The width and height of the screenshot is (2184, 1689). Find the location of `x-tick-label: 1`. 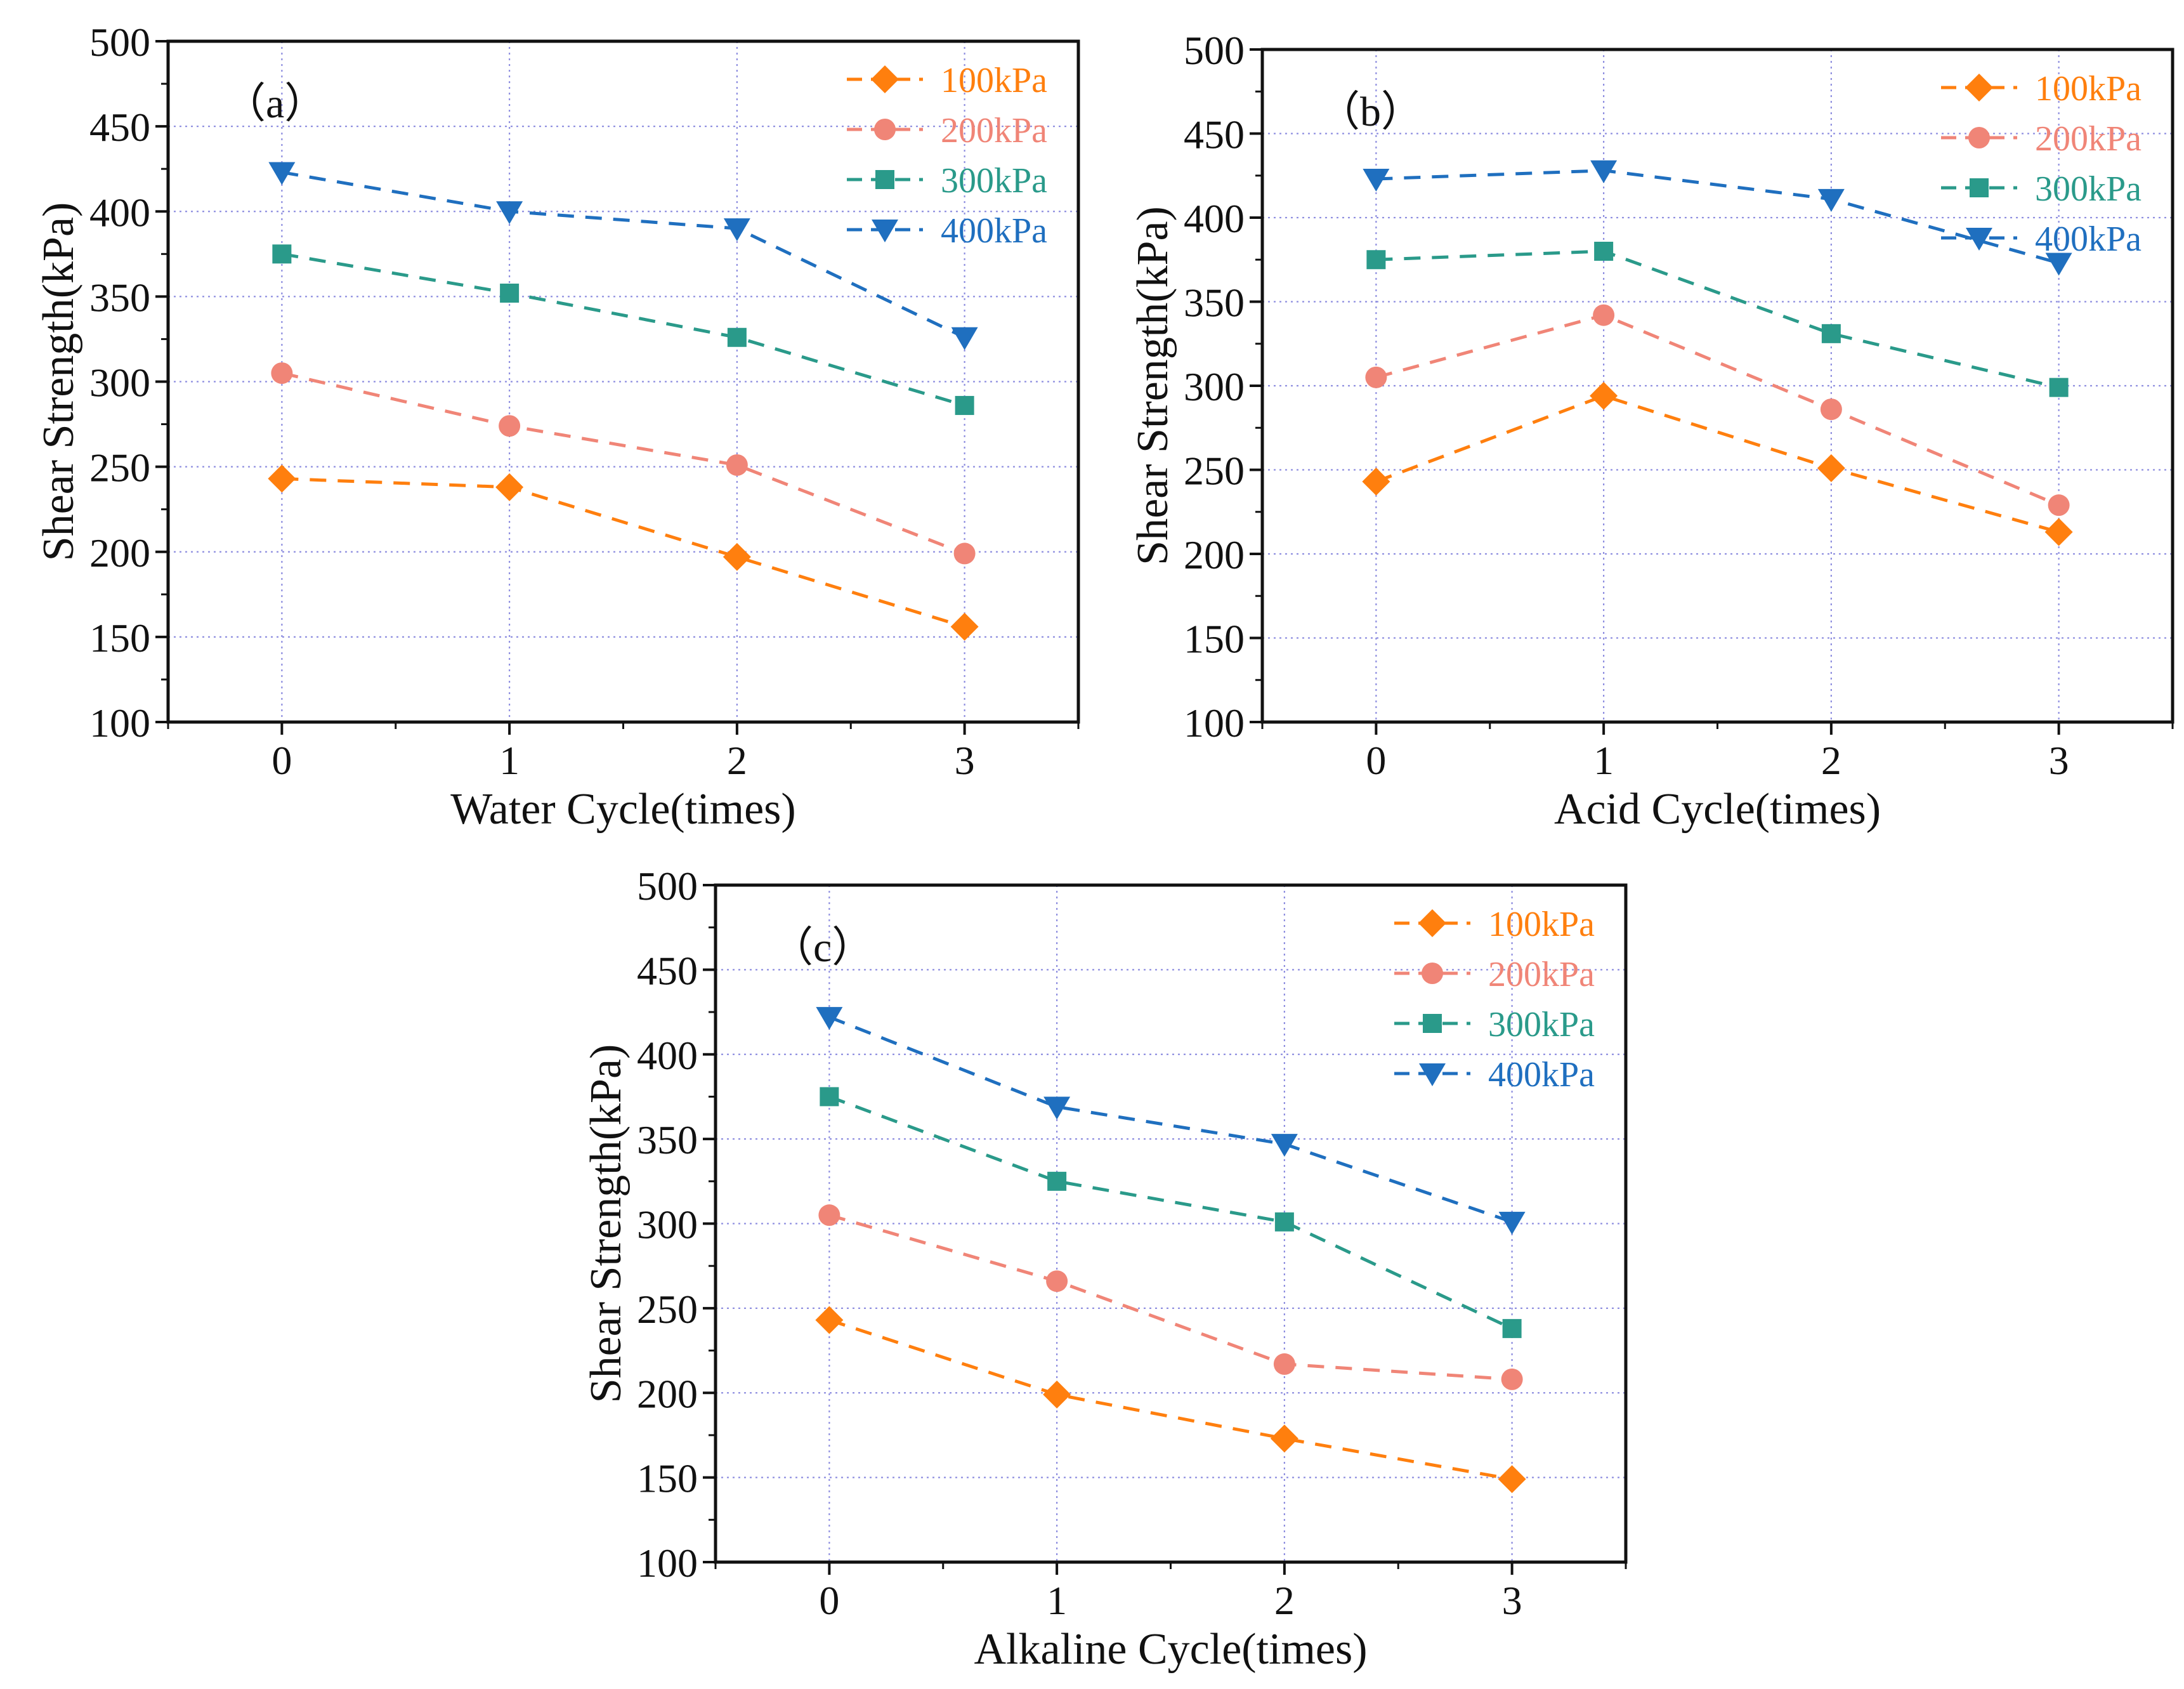

x-tick-label: 1 is located at coordinates (509, 761).